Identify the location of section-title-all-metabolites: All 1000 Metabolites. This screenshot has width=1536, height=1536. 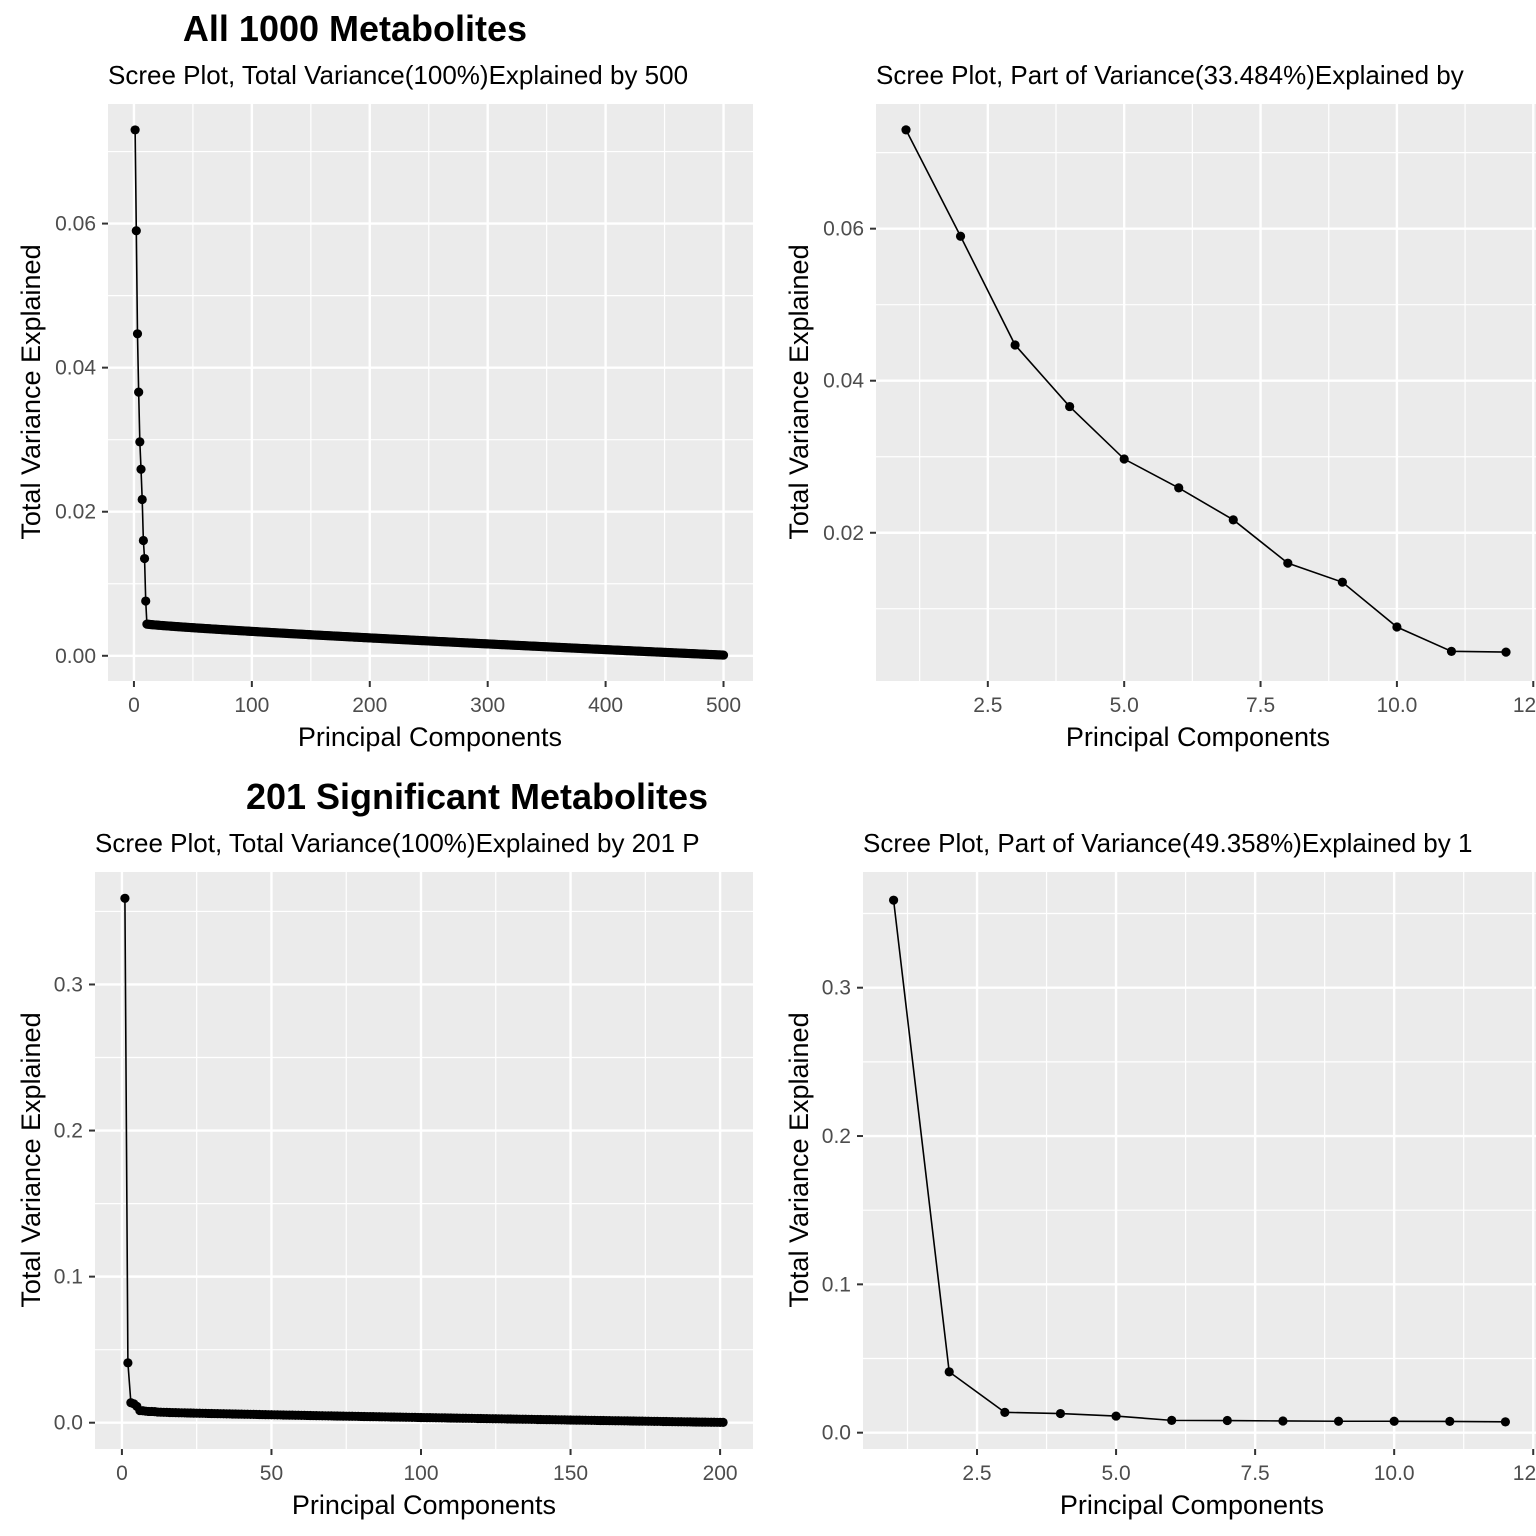
(355, 28).